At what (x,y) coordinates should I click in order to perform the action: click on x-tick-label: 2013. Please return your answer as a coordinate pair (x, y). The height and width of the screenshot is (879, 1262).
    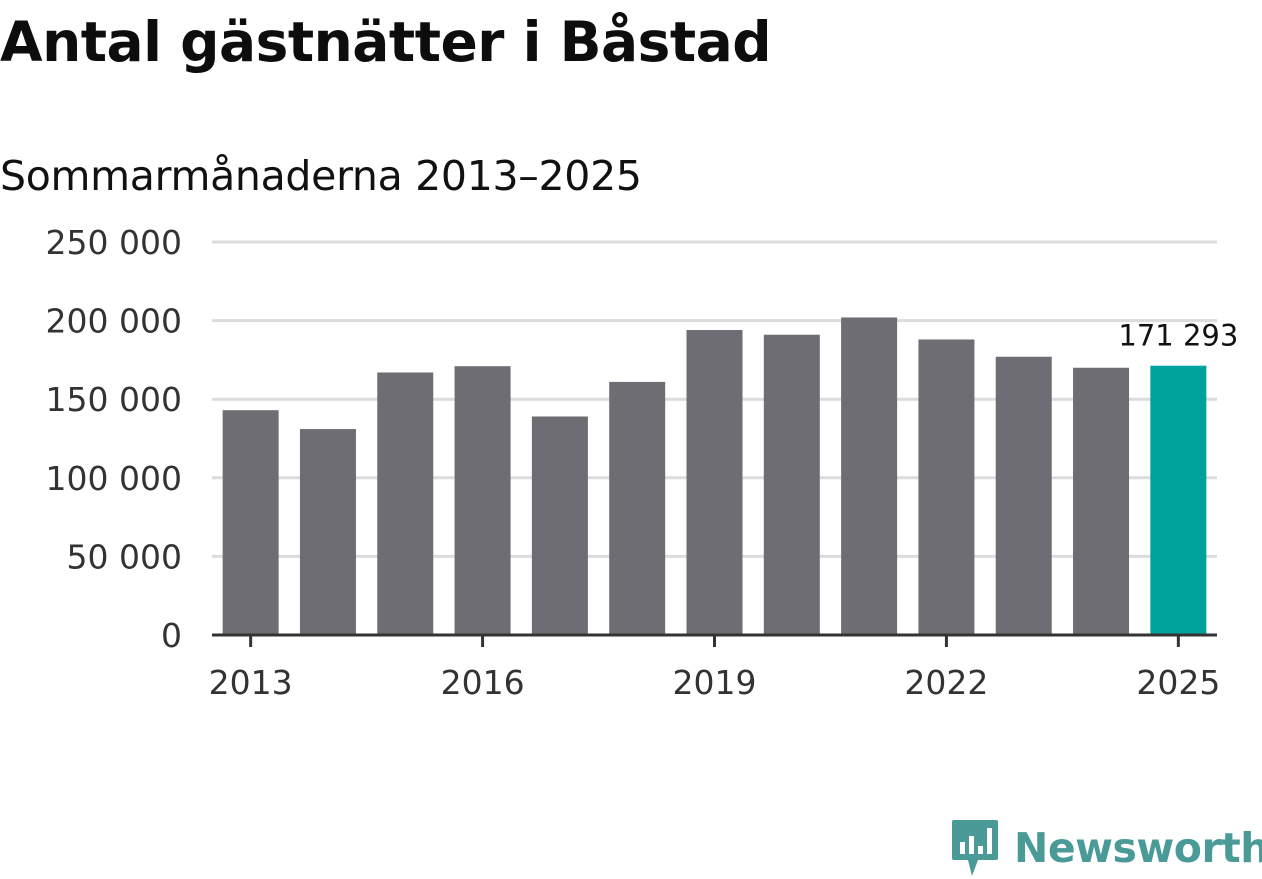
    Looking at the image, I should click on (251, 682).